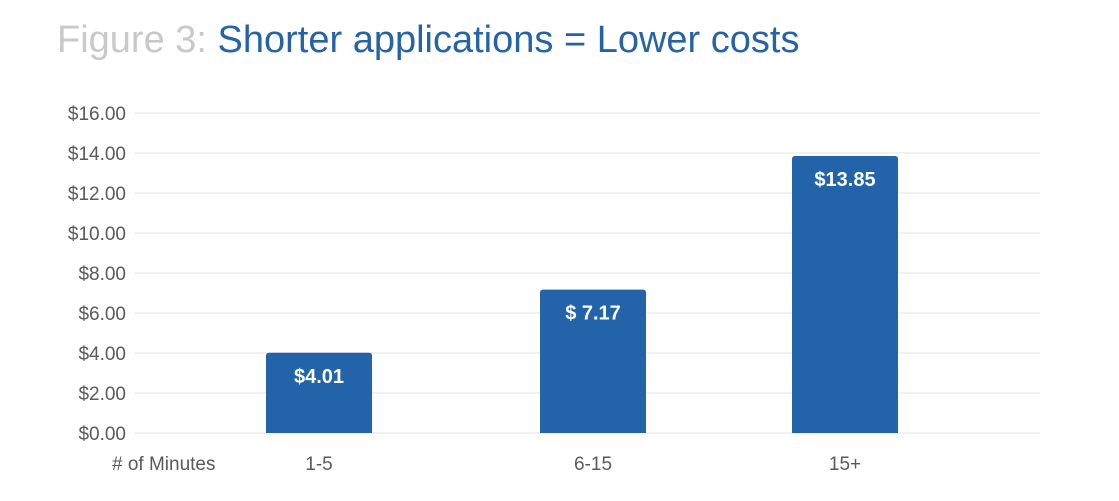  I want to click on y-tick-label: $14.00, so click(97, 154).